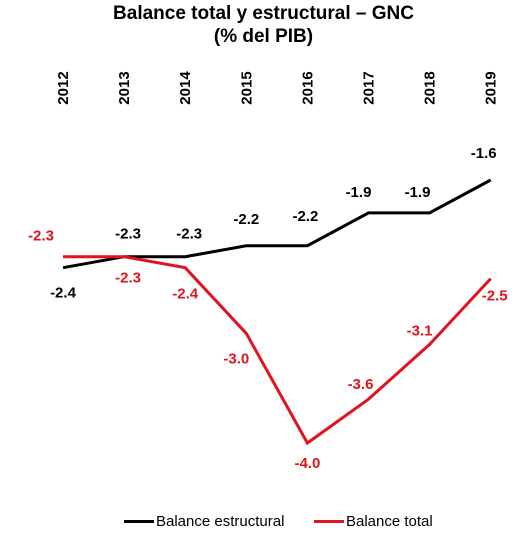 This screenshot has height=538, width=527. What do you see at coordinates (63, 293) in the screenshot?
I see `data-label-estructural: -2.4` at bounding box center [63, 293].